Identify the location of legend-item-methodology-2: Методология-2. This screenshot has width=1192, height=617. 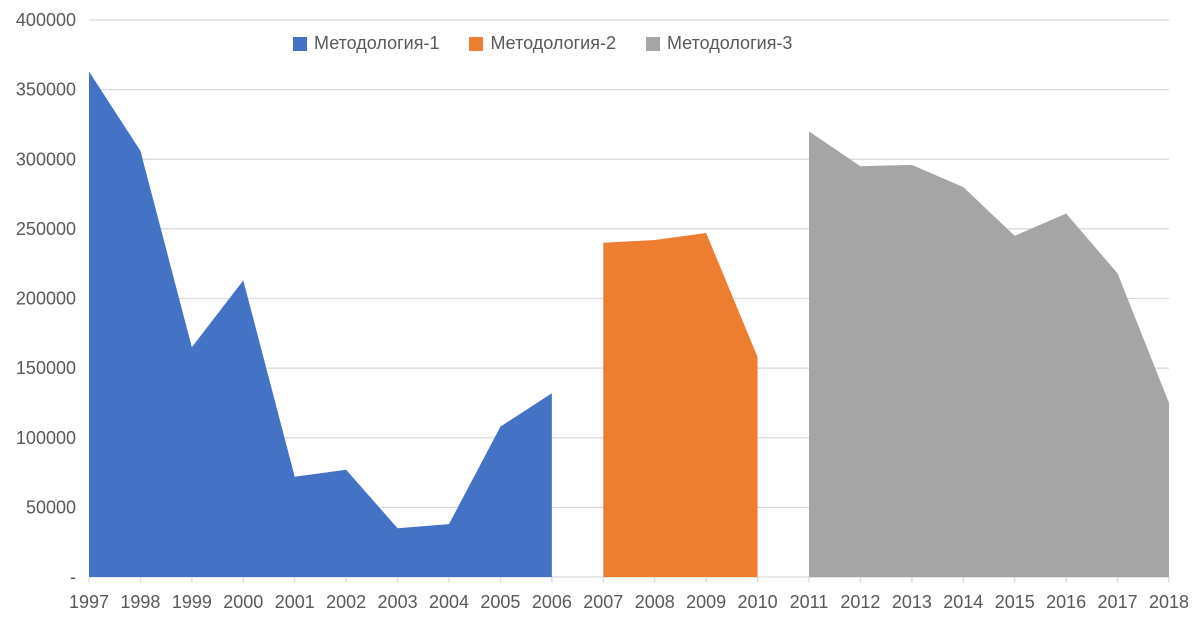
(542, 43).